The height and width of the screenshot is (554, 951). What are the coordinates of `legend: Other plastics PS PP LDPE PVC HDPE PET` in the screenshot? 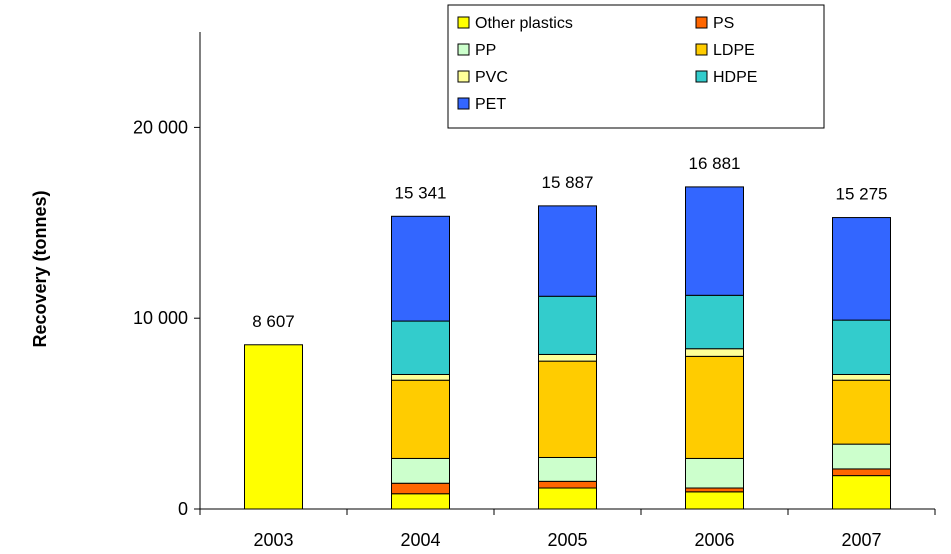 It's located at (636, 66).